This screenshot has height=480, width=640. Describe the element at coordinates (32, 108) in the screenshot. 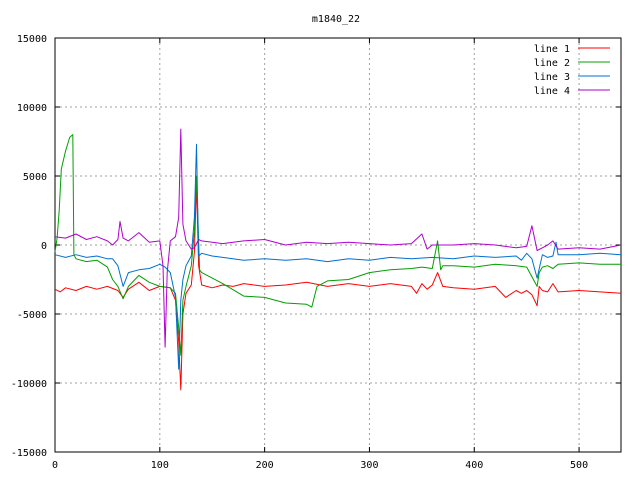

I see `y-tick-label: 10000` at that location.